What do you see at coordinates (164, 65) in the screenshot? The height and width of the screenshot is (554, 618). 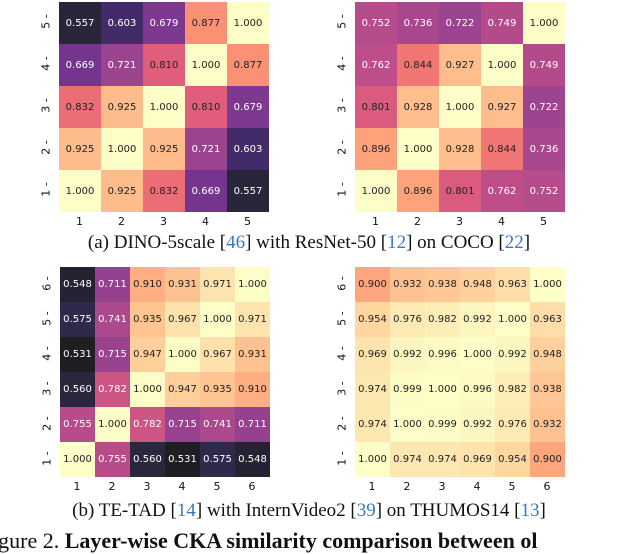 I see `heatmap-cell: 0.810` at bounding box center [164, 65].